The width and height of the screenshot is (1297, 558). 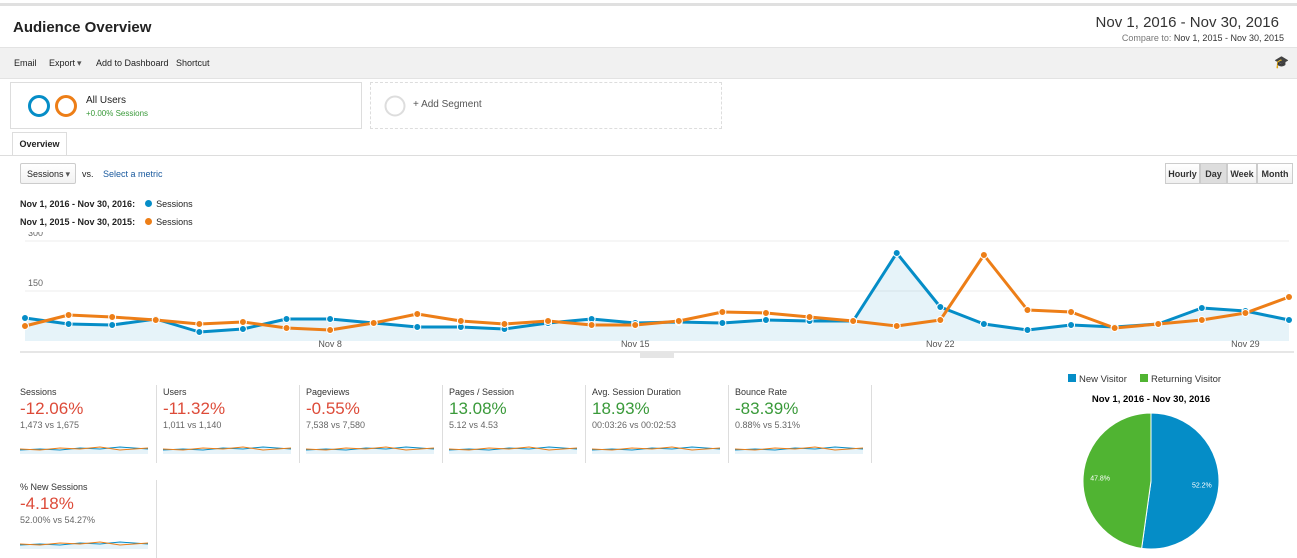 I want to click on dropdown-caret: ▾, so click(x=79, y=63).